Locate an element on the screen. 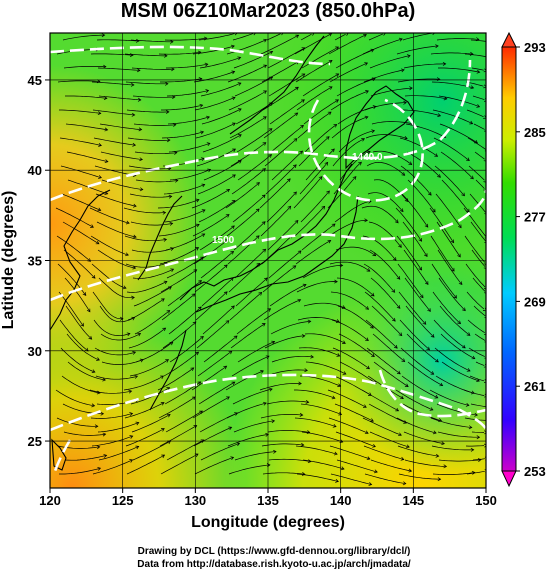 This screenshot has height=573, width=548. coastline-sakhalin-russia is located at coordinates (277, 85).